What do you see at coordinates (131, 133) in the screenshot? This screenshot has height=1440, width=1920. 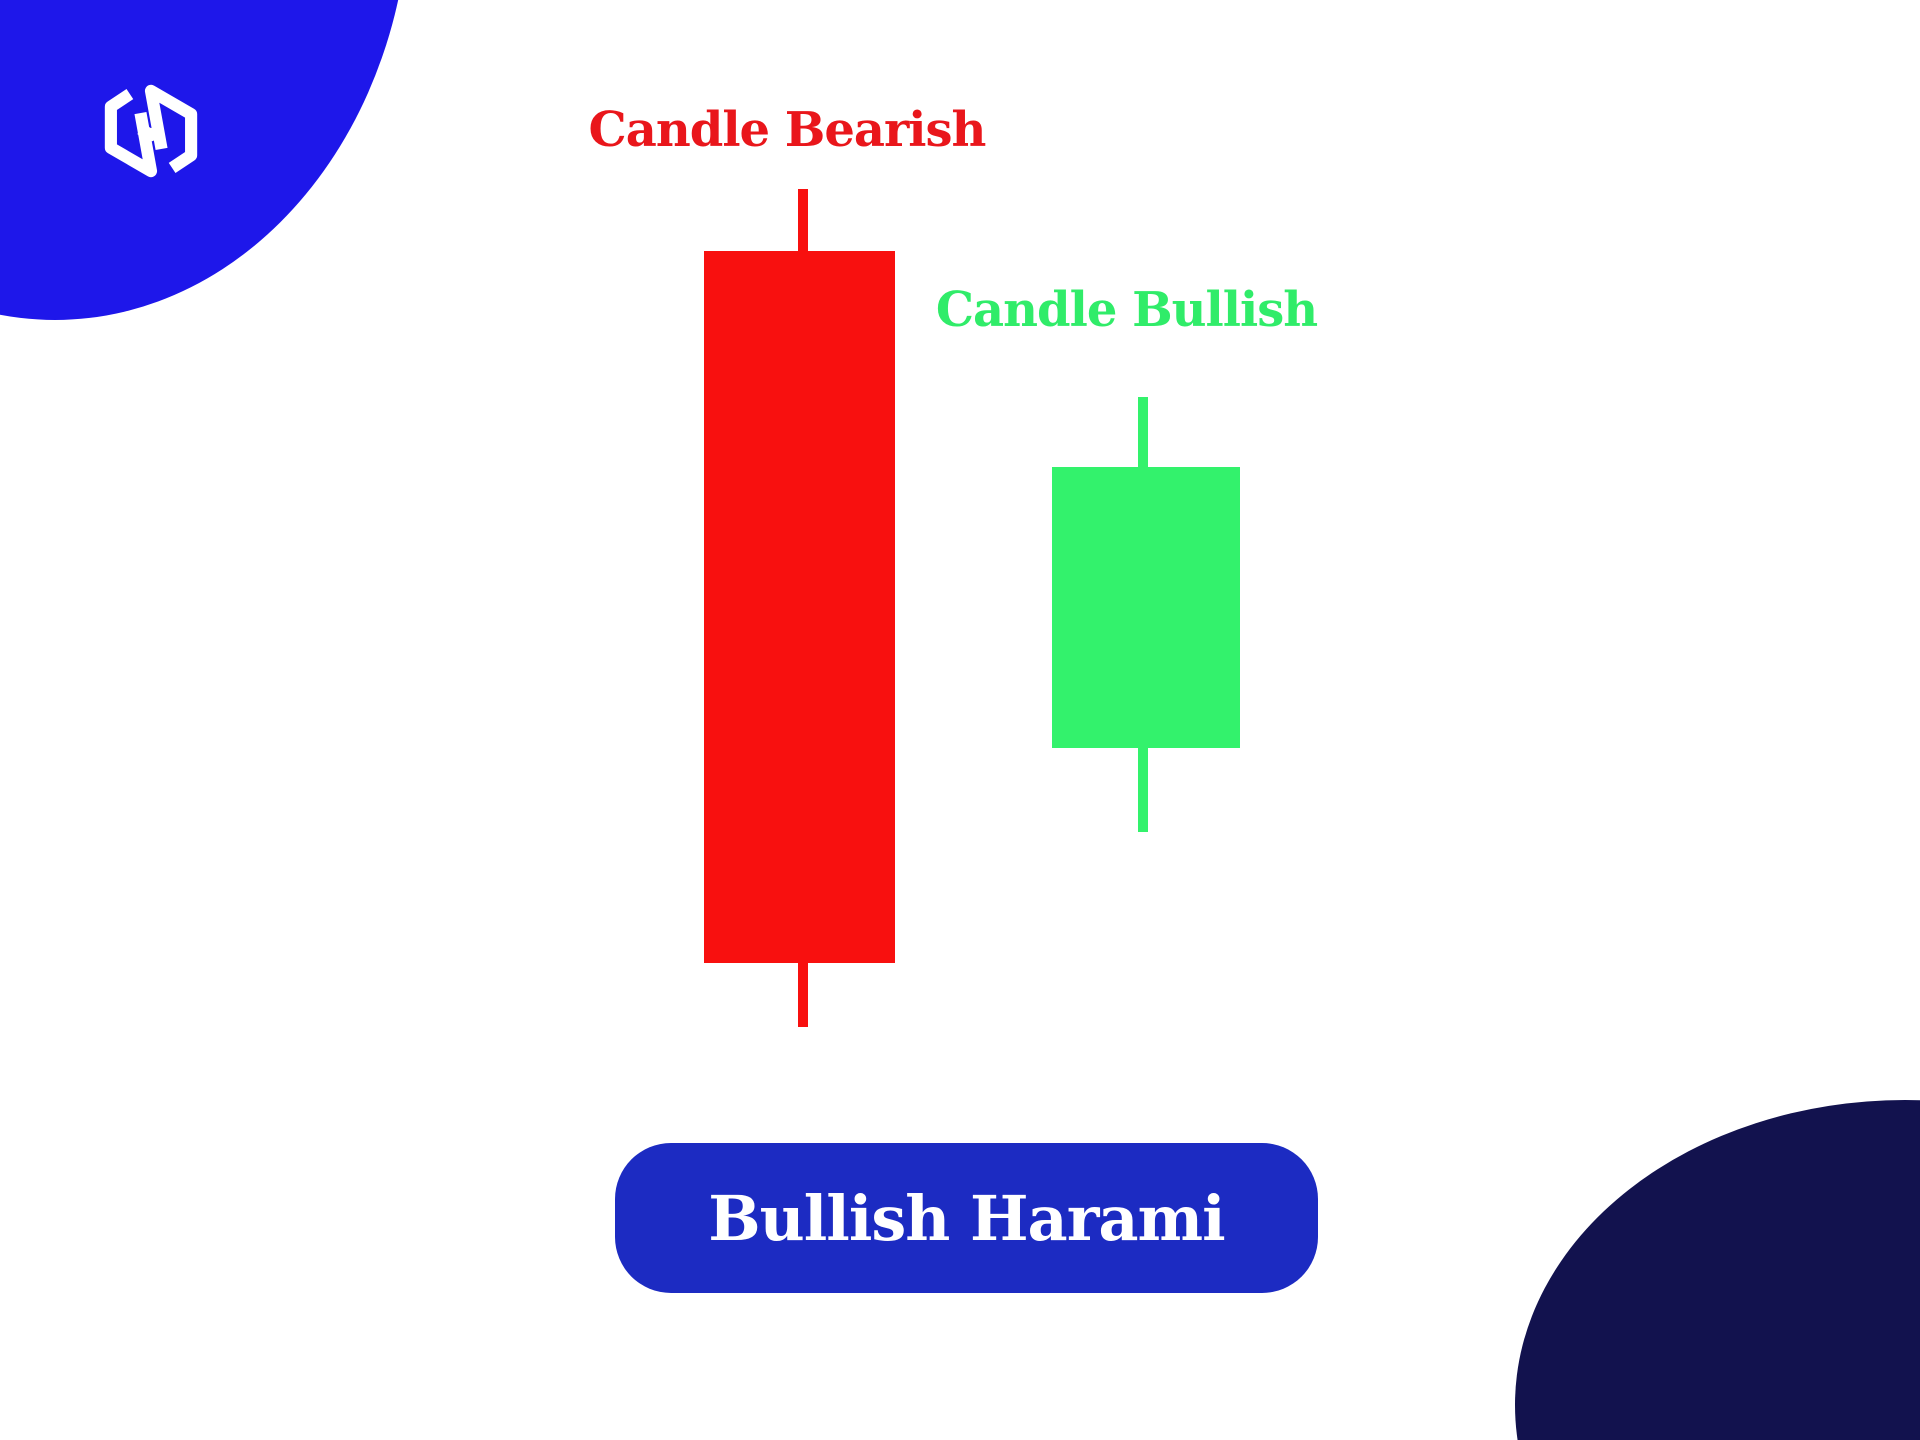 I see `logo-left-arm` at bounding box center [131, 133].